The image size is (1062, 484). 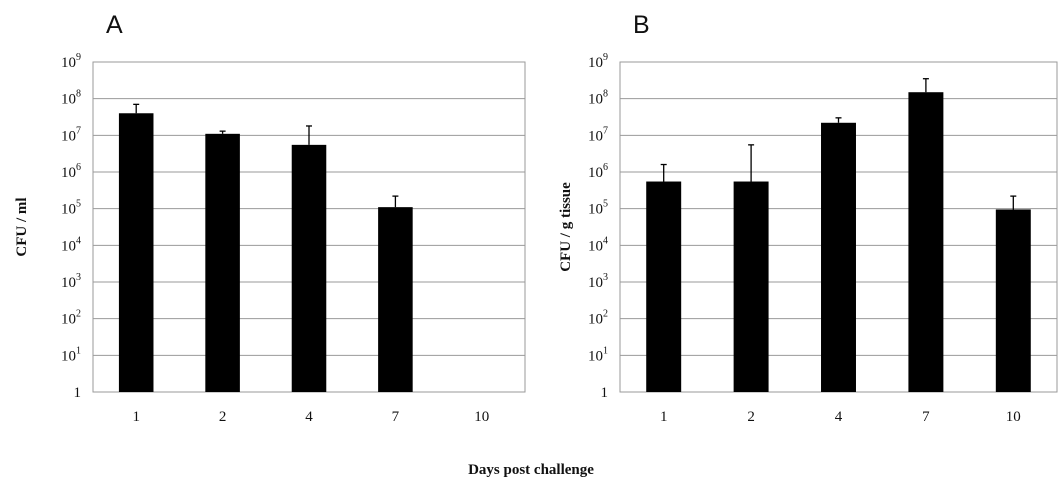 What do you see at coordinates (114, 25) in the screenshot?
I see `panel-a-letter: A` at bounding box center [114, 25].